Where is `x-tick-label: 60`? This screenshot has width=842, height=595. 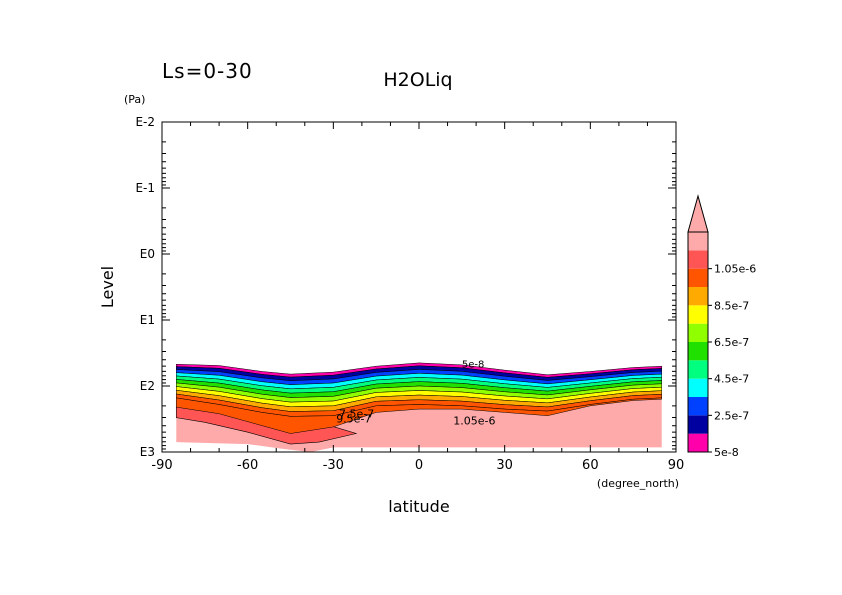
x-tick-label: 60 is located at coordinates (590, 465).